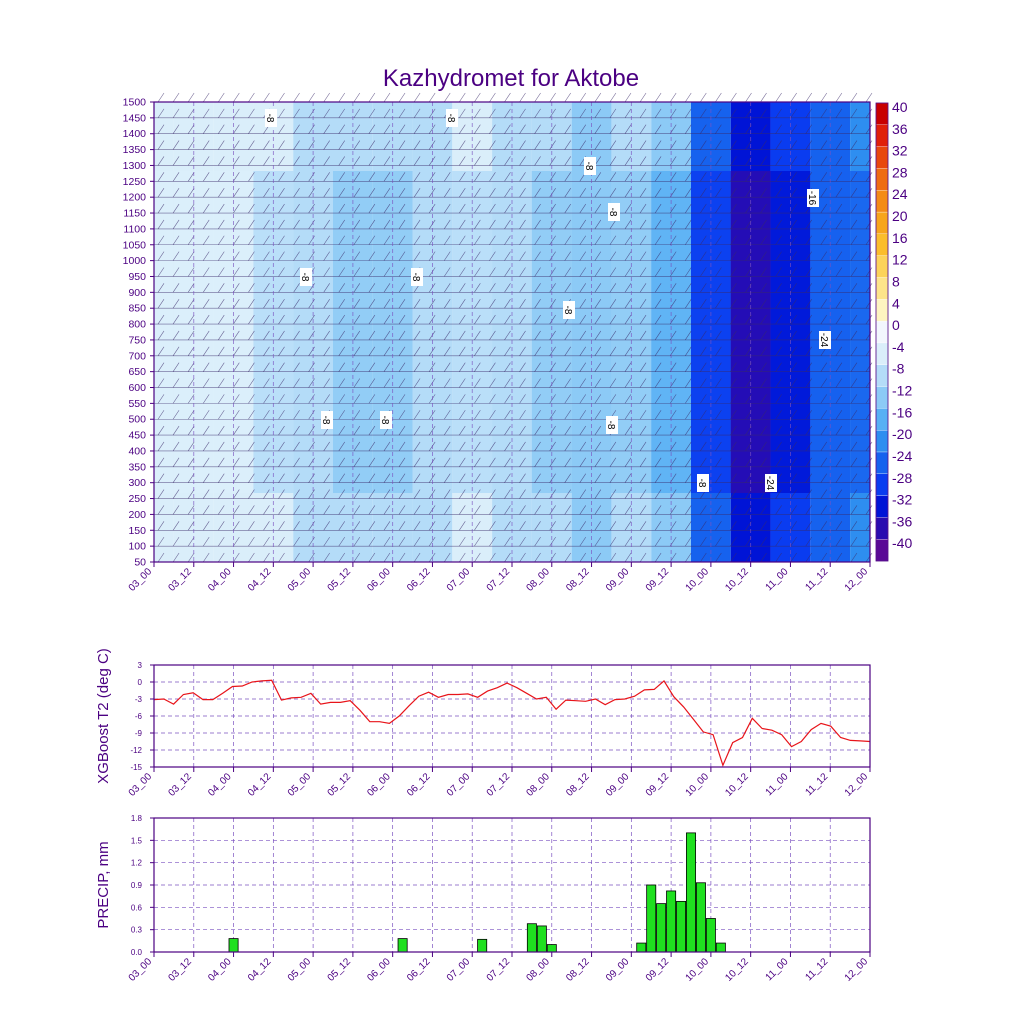 This screenshot has height=1024, width=1024. Describe the element at coordinates (137, 467) in the screenshot. I see `heatmap-y-tick-label: 350` at that location.